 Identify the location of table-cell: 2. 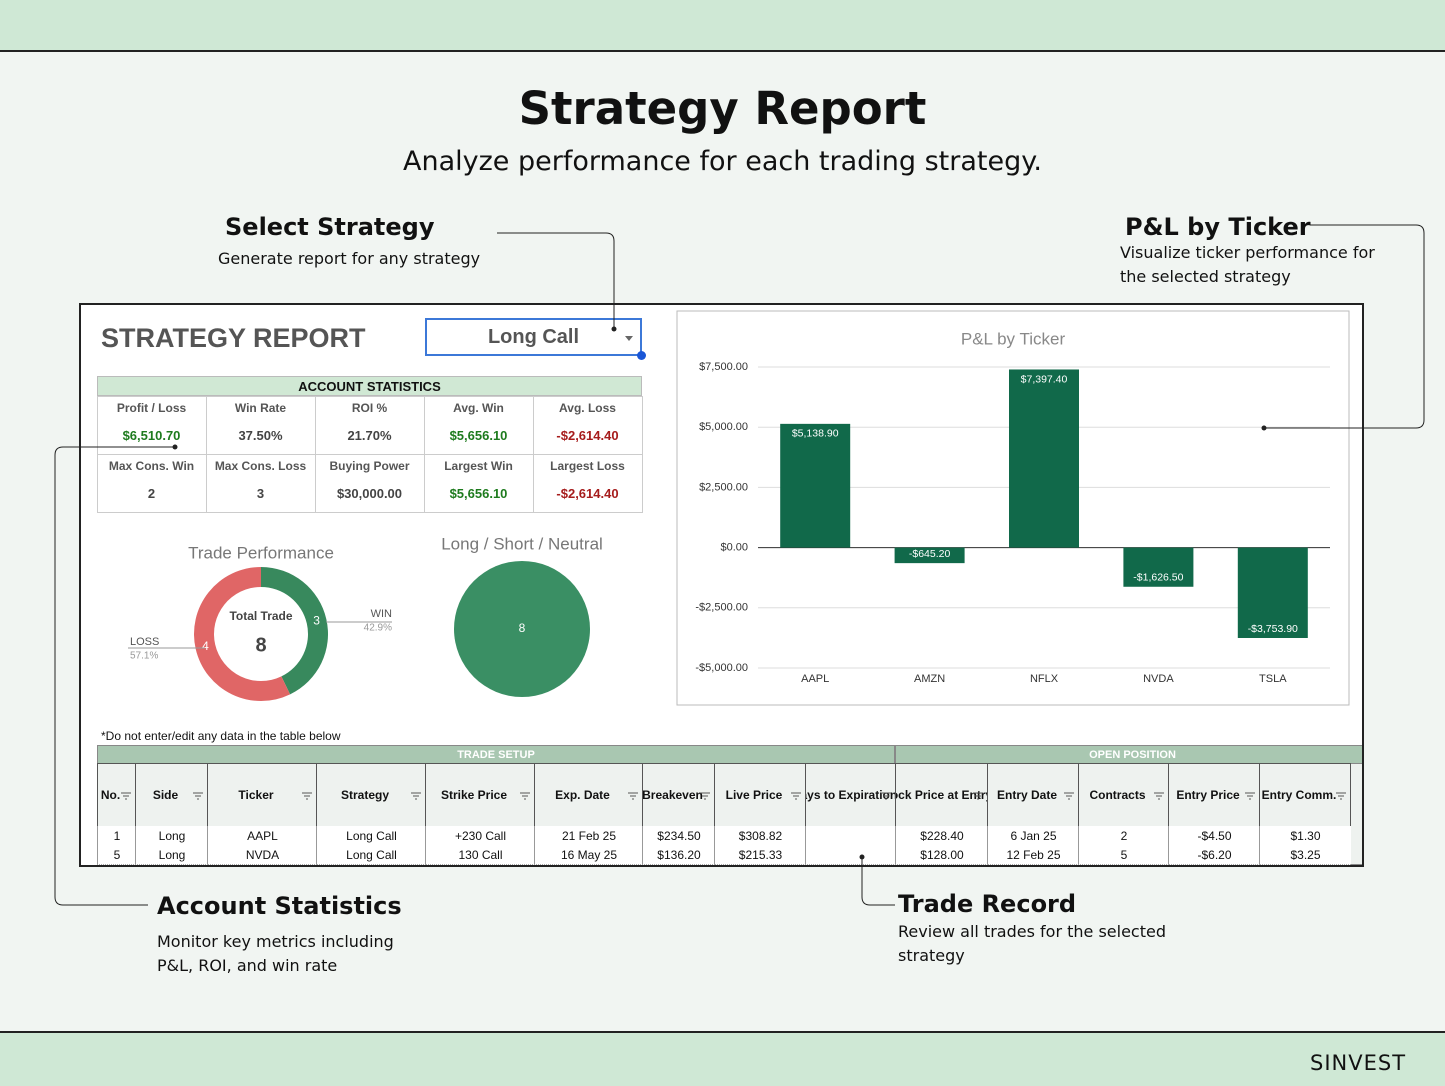
(1123, 836).